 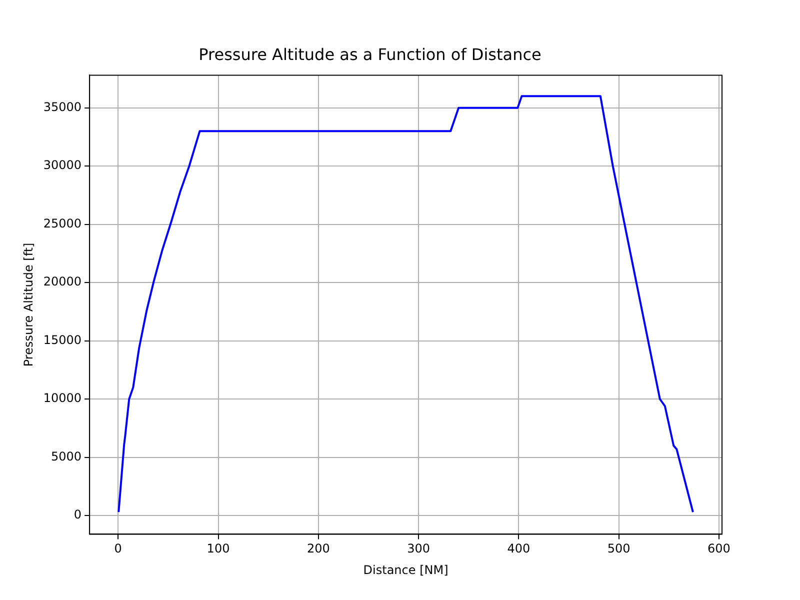 I want to click on x-tick-label: 500, so click(x=618, y=549).